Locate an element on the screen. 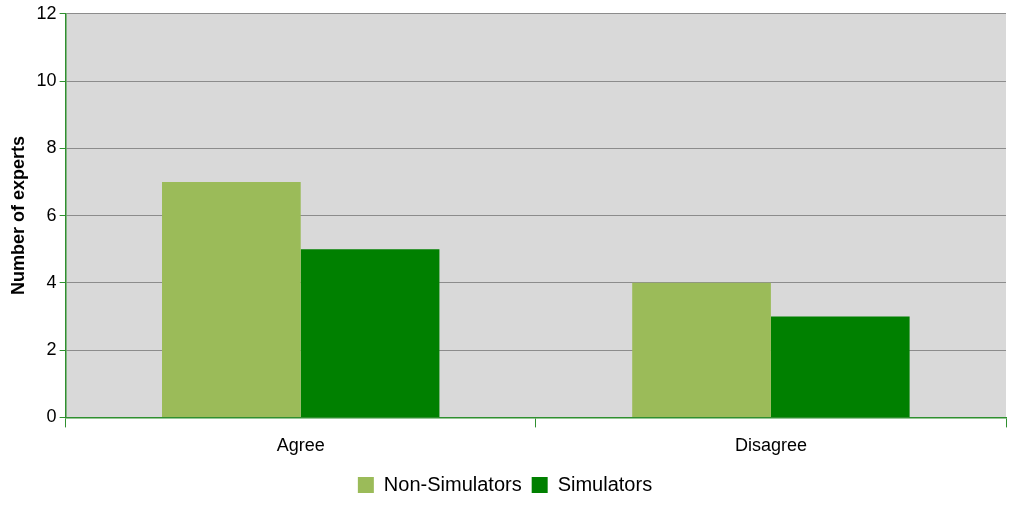  y-tick-label: 10 is located at coordinates (46, 80).